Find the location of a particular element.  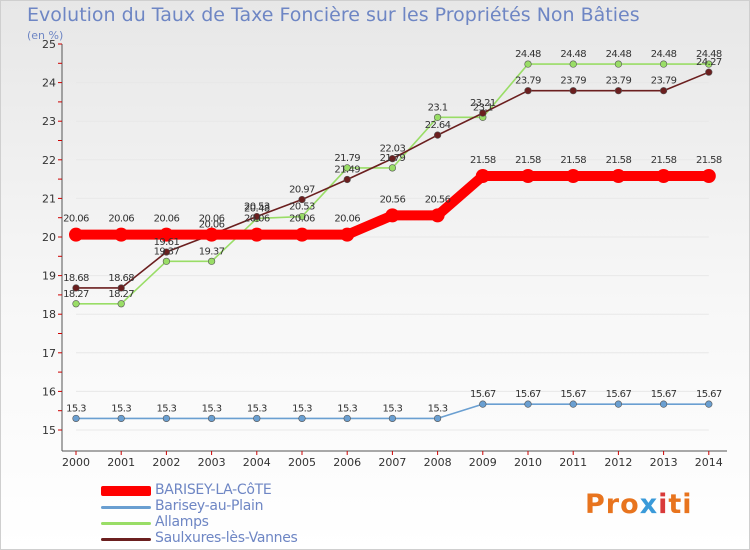

y-tick-label: 17 is located at coordinates (49, 353).